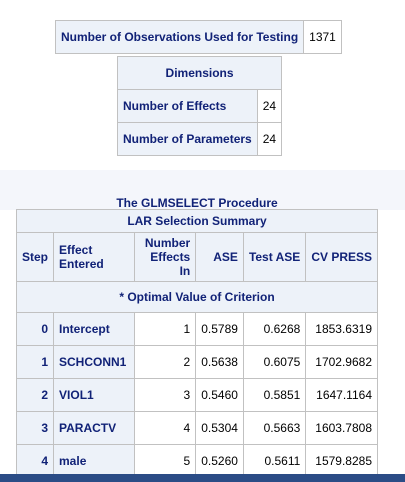  Describe the element at coordinates (187, 139) in the screenshot. I see `dimensions-parameters-label: Number of Parameters` at that location.